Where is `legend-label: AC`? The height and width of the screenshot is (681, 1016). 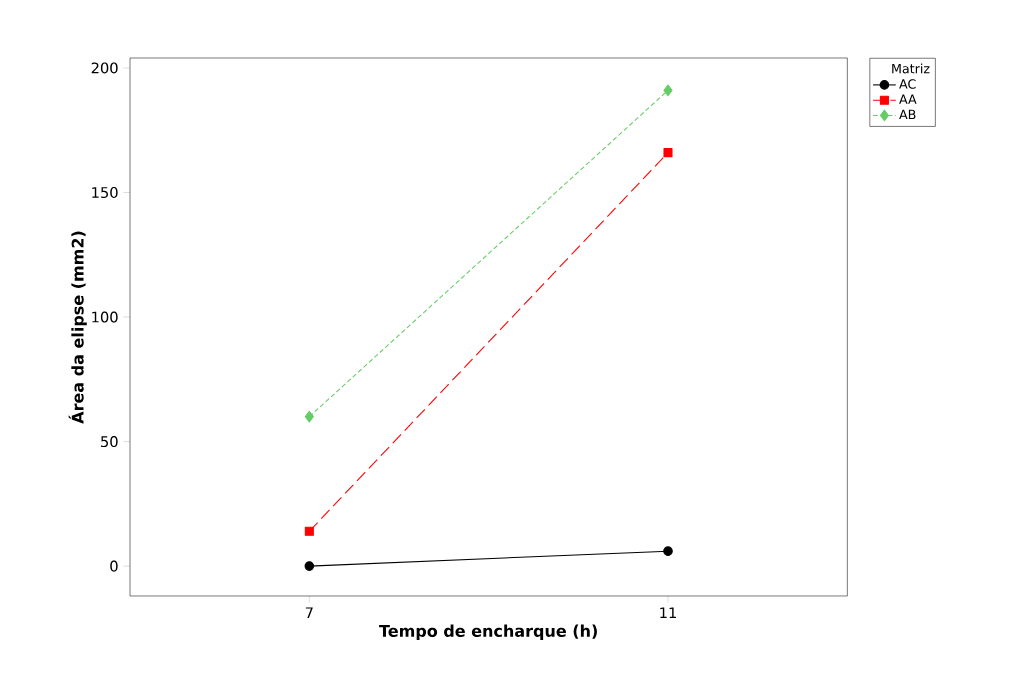 legend-label: AC is located at coordinates (907, 84).